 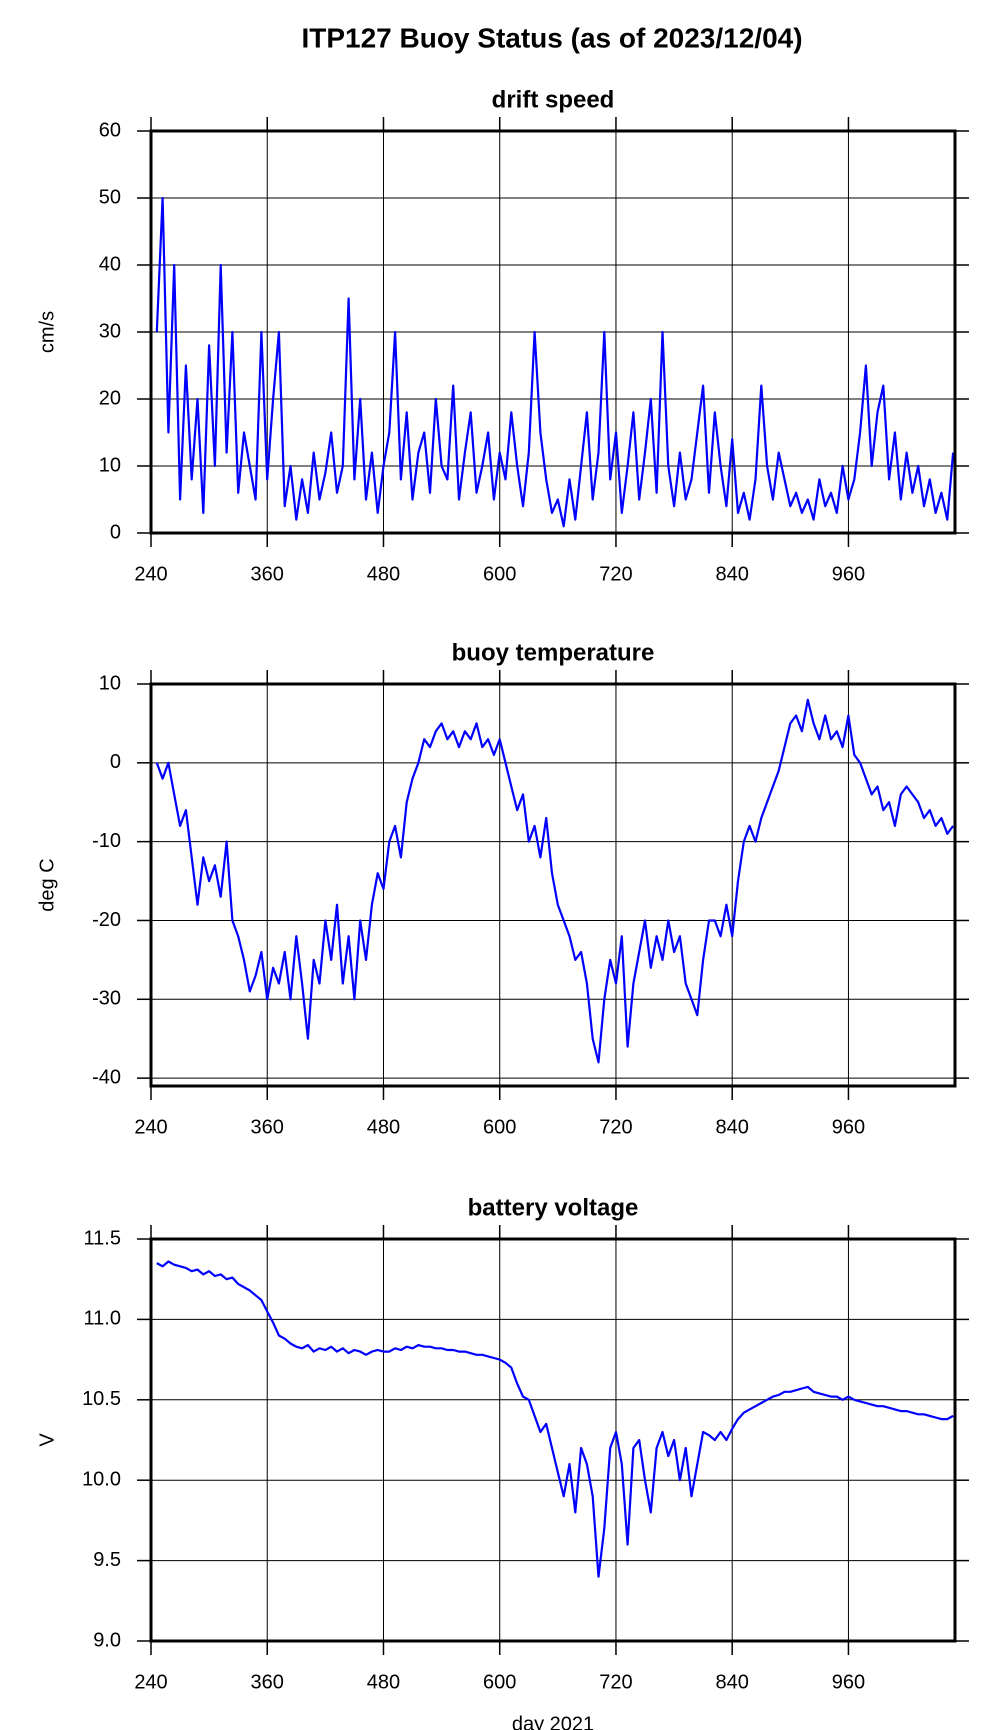 I want to click on panel-title: buoy temperature, so click(x=553, y=652).